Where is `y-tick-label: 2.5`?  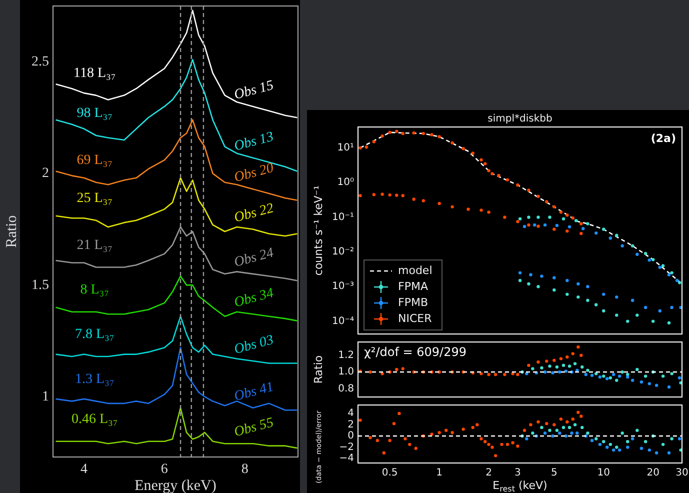 y-tick-label: 2.5 is located at coordinates (40, 62).